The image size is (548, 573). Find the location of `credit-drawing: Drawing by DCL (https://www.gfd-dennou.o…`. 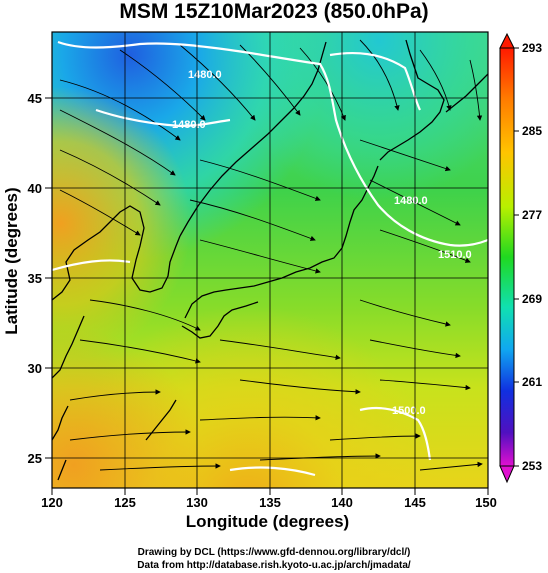

credit-drawing: Drawing by DCL (https://www.gfd-dennou.o… is located at coordinates (274, 552).